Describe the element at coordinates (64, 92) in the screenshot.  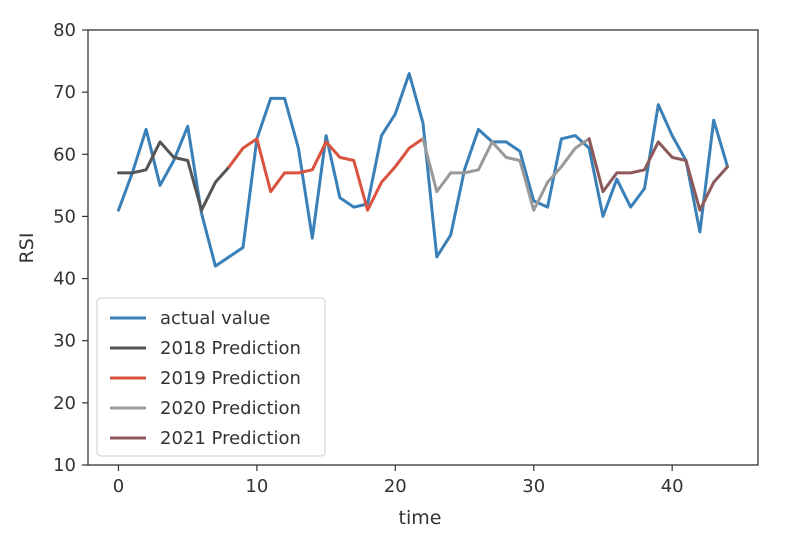
I see `y-tick-label: 70` at that location.